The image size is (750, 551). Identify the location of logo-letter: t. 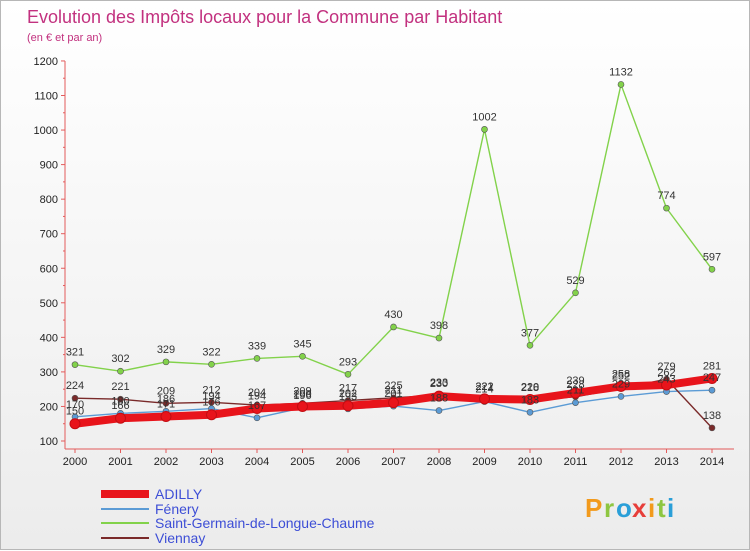
(661, 508).